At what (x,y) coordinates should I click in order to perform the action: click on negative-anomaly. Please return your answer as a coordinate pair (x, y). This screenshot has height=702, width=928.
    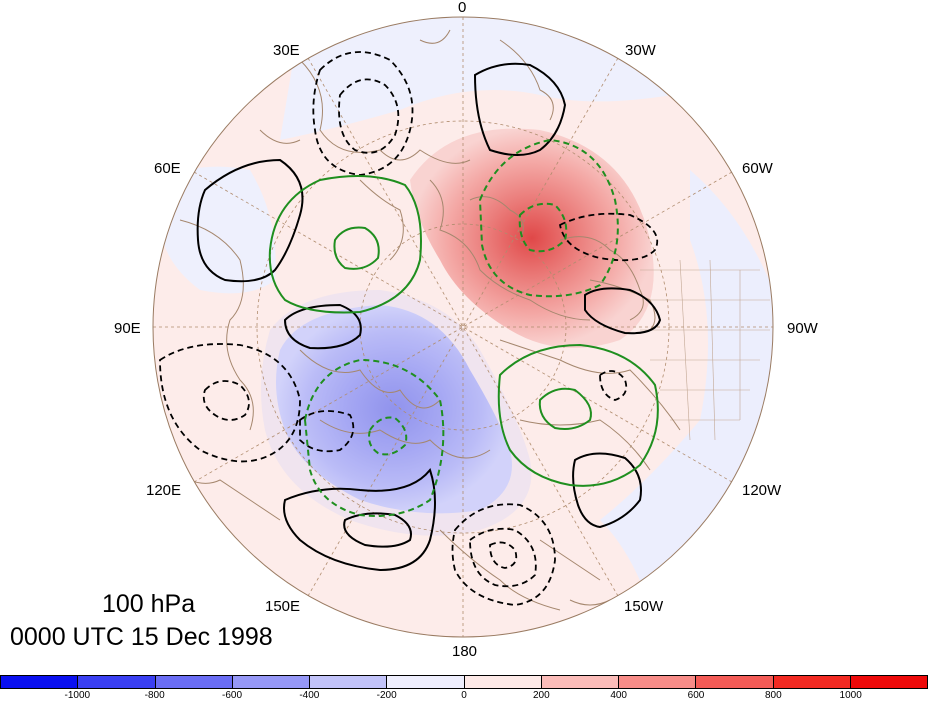
    Looking at the image, I should click on (394, 409).